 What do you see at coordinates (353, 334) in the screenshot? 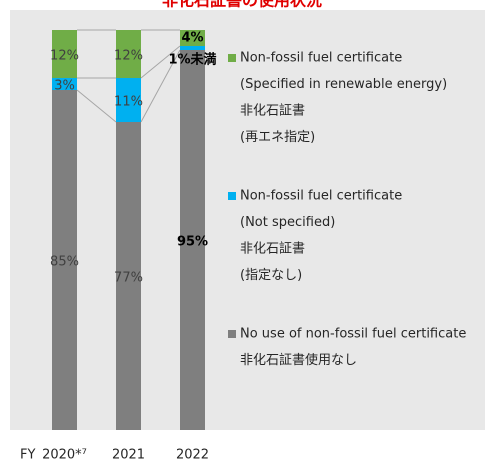
I see `legend-label: No use of non-fossil fuel certificate` at bounding box center [353, 334].